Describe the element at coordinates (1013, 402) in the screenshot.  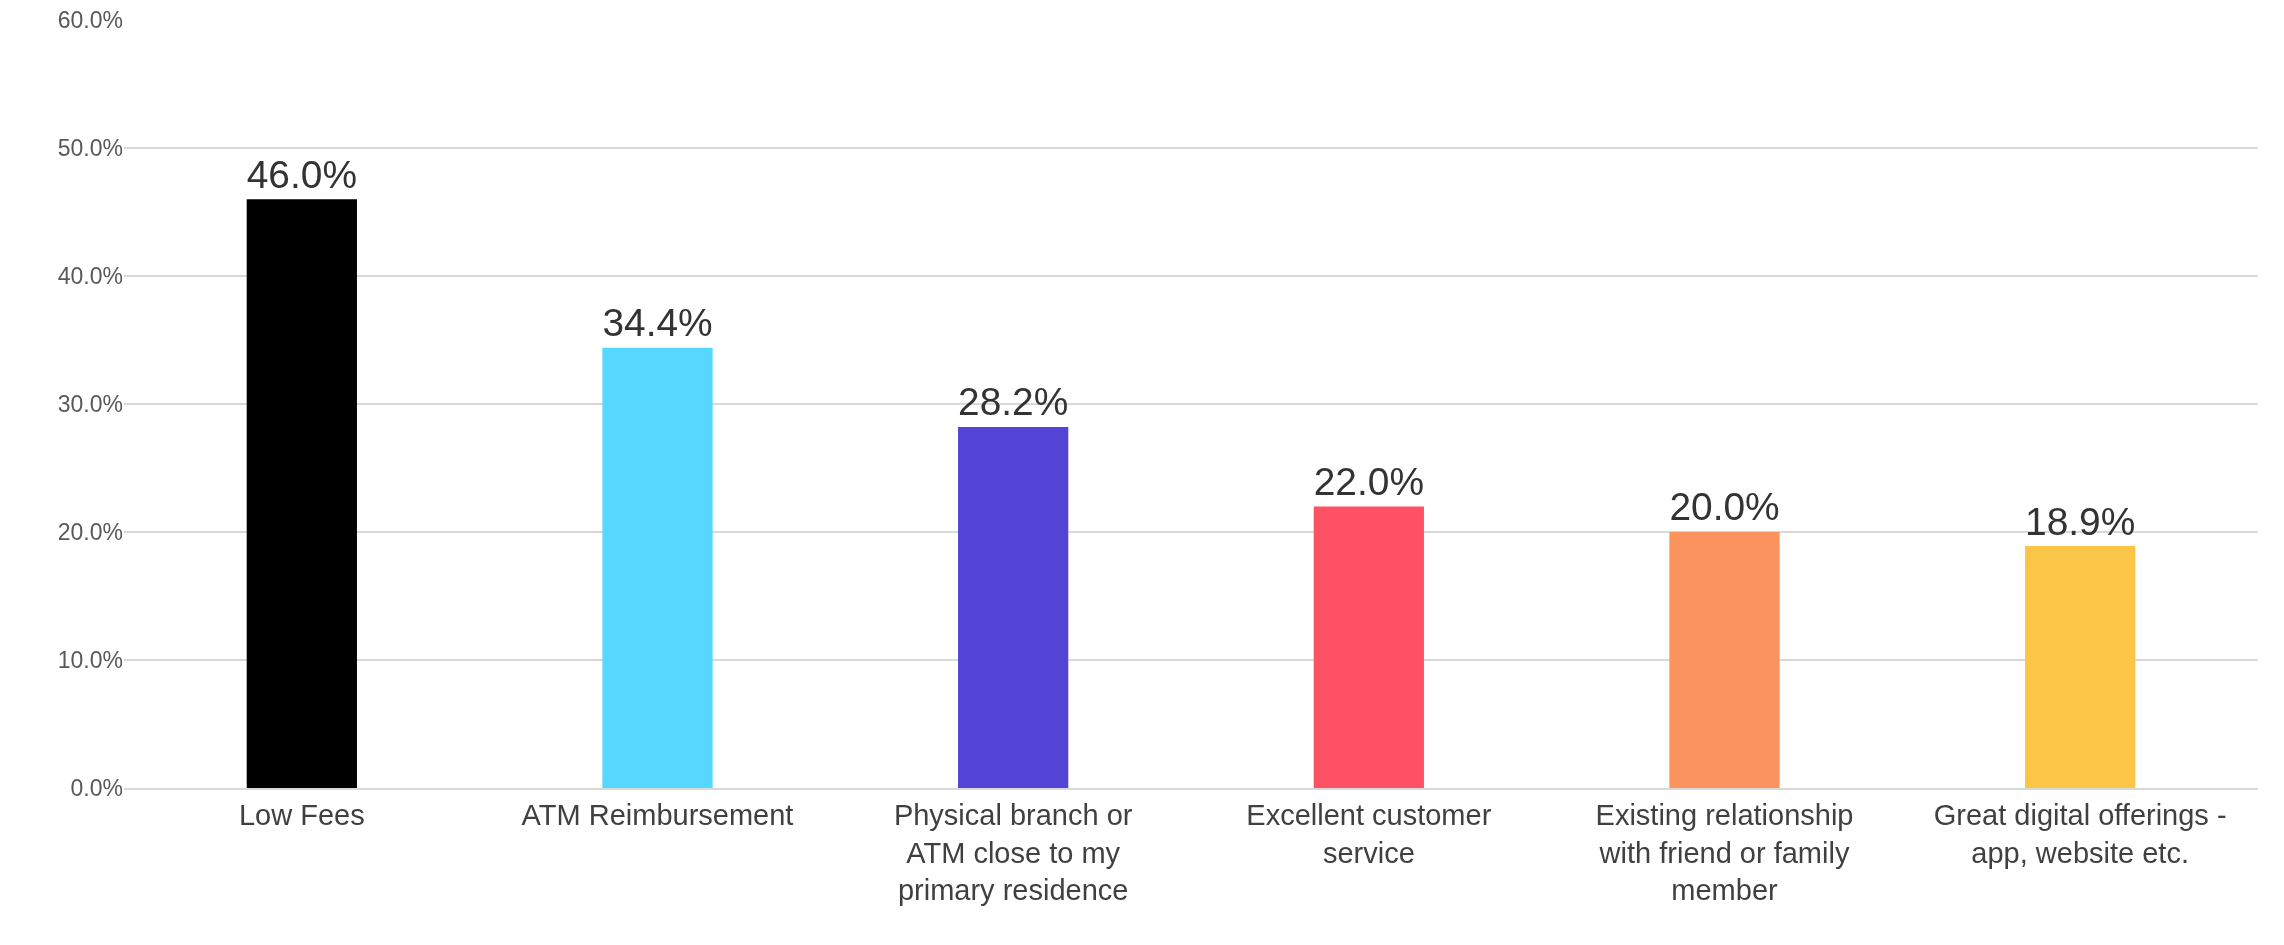
I see `data-label: 28.2%` at that location.